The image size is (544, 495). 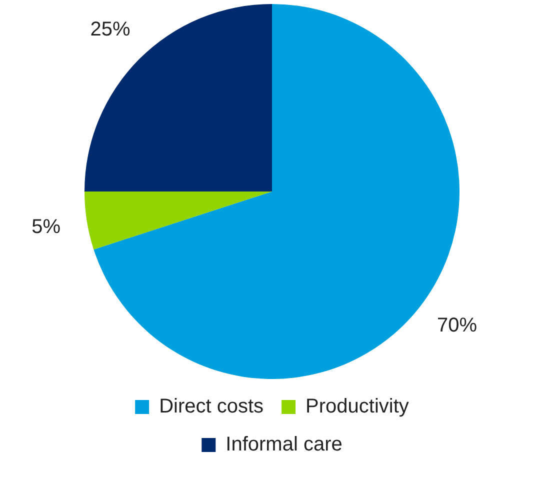 What do you see at coordinates (46, 227) in the screenshot?
I see `data-label: 5%` at bounding box center [46, 227].